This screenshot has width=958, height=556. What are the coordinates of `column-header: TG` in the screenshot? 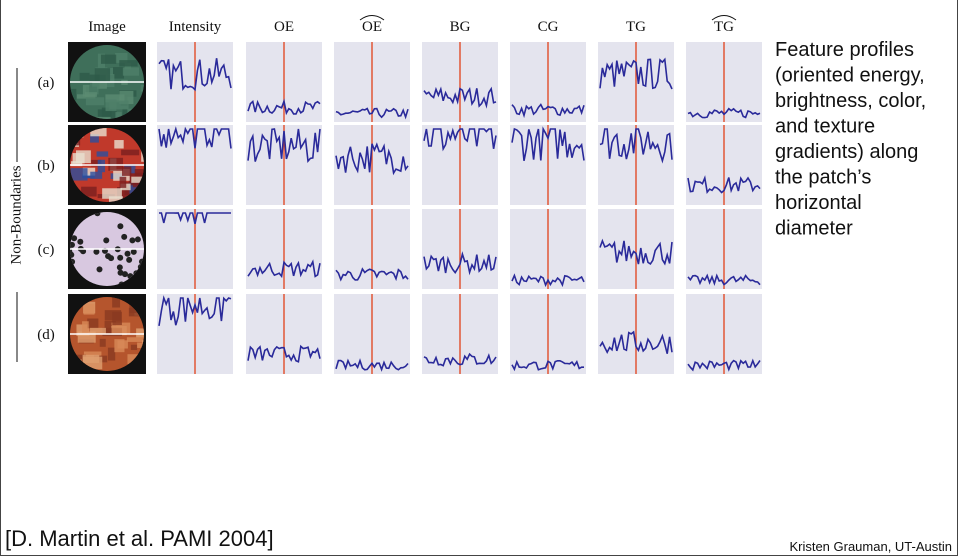 It's located at (636, 27).